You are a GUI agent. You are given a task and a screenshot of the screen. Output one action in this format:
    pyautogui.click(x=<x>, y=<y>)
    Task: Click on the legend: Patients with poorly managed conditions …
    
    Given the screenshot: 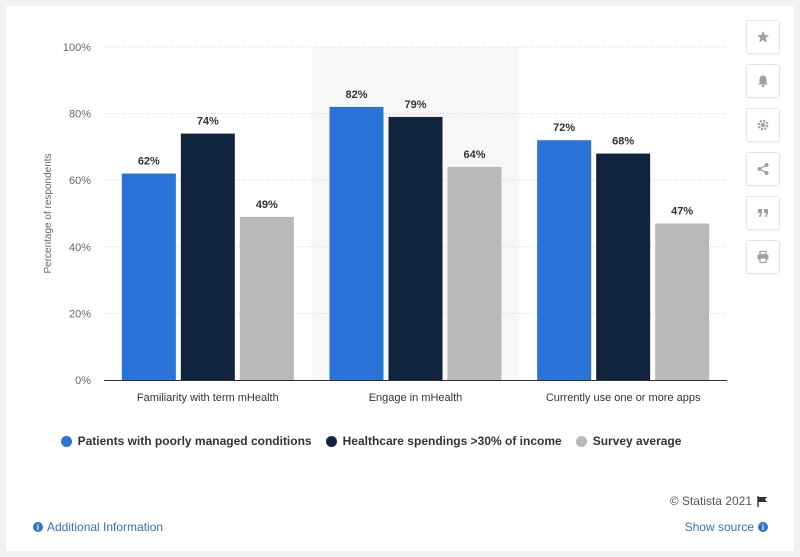 What is the action you would take?
    pyautogui.click(x=371, y=441)
    